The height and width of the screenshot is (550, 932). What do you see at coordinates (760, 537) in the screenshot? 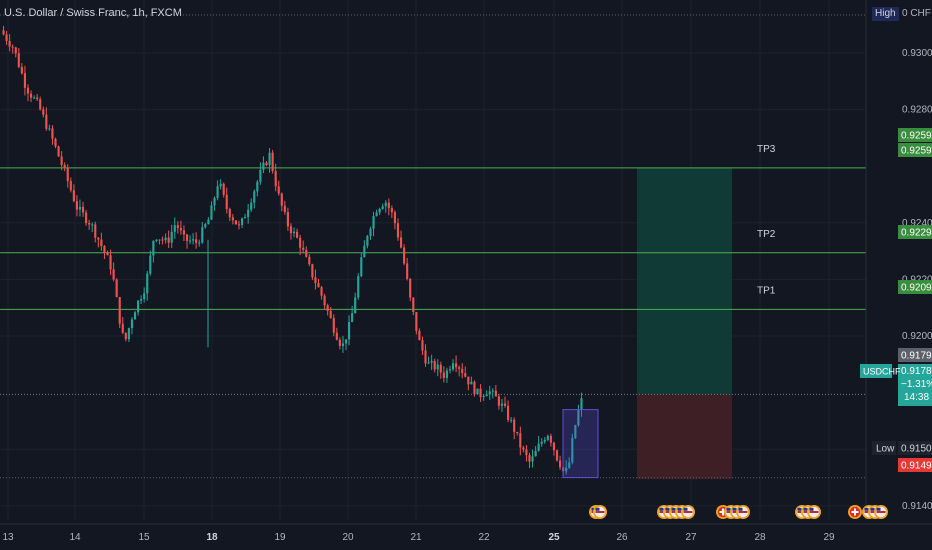
I see `date-tick-label: 28` at bounding box center [760, 537].